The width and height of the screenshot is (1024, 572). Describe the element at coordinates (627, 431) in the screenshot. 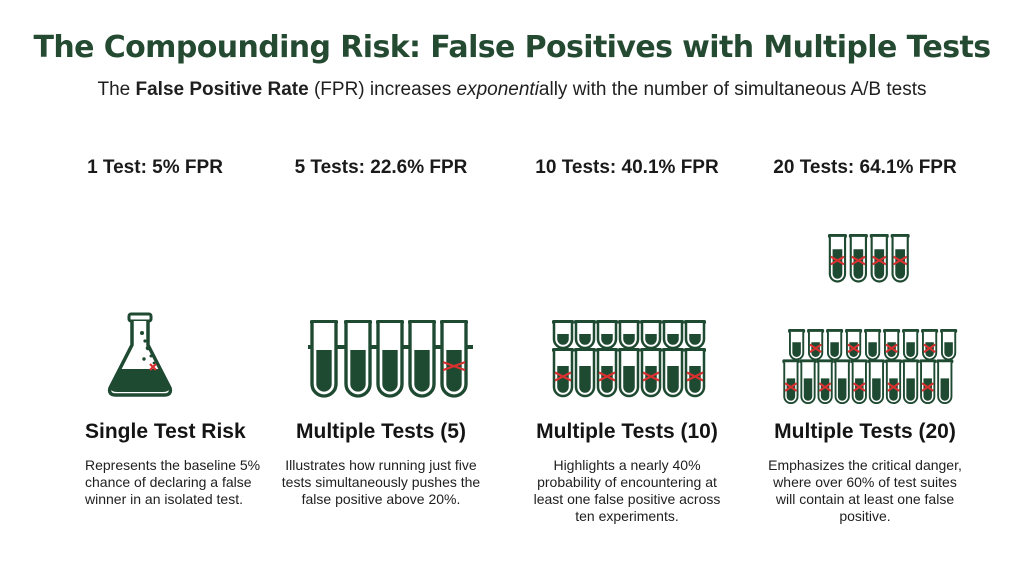

I see `column-title: Multiple Tests (10)` at that location.